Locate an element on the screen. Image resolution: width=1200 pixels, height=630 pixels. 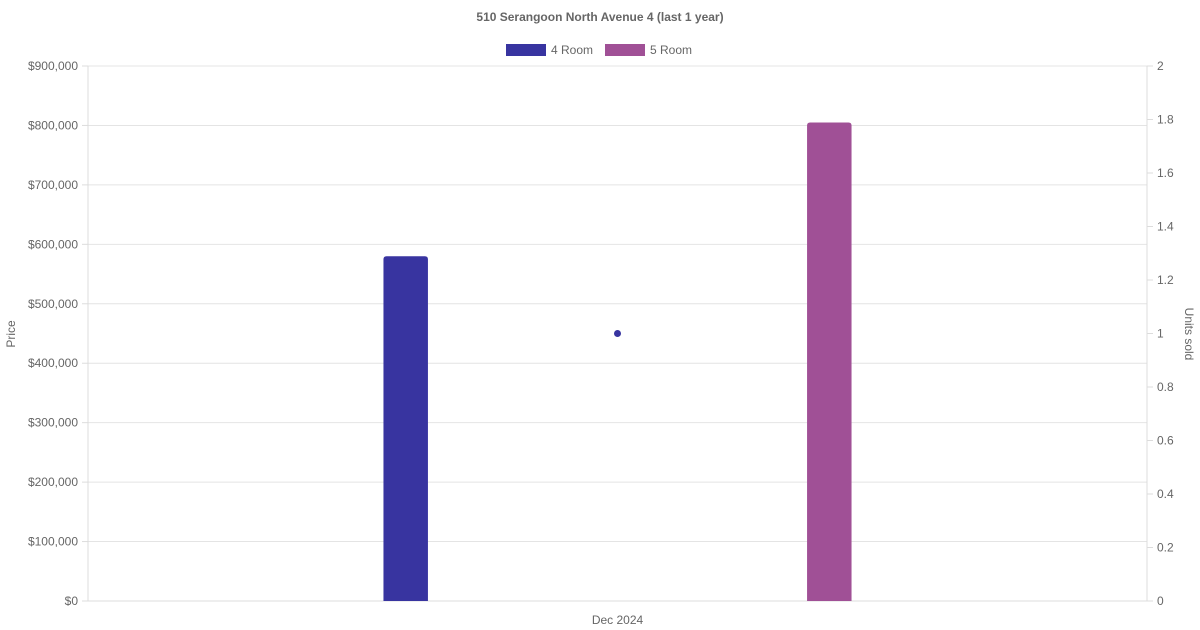
y-tick-label: $300,000 is located at coordinates (53, 423).